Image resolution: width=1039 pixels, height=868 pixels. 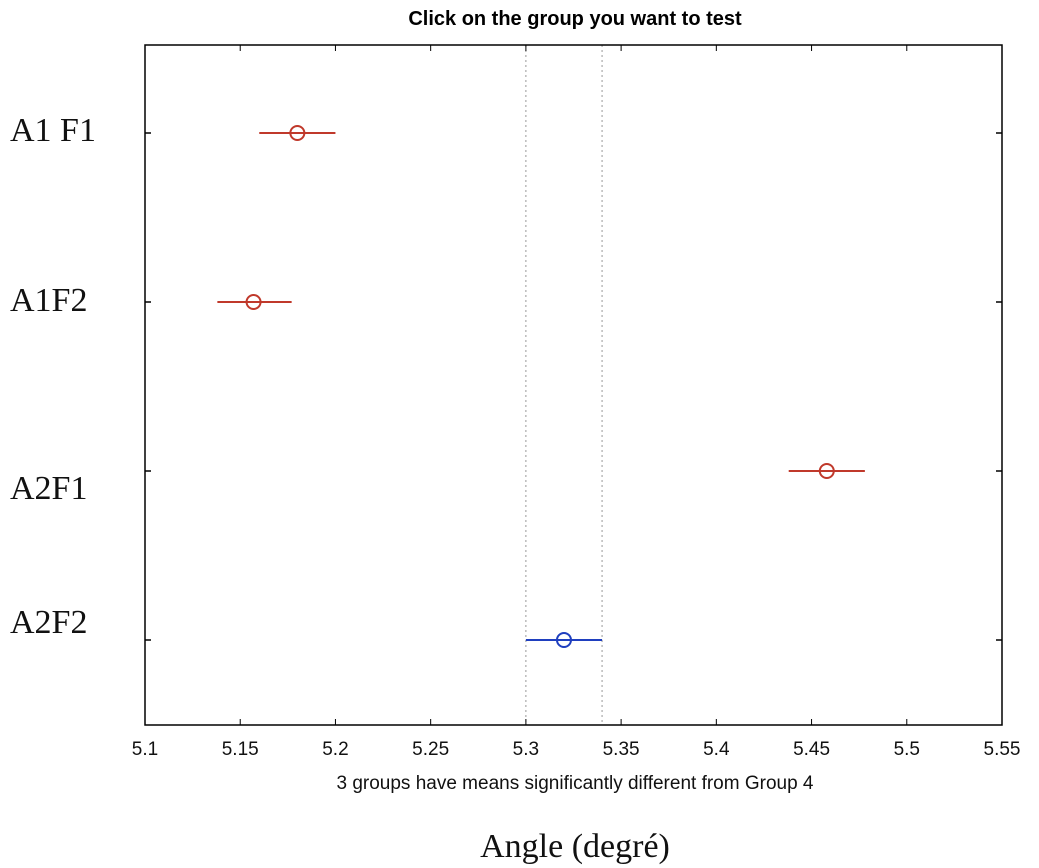 I want to click on group-label-4: A2F2, so click(x=49, y=622).